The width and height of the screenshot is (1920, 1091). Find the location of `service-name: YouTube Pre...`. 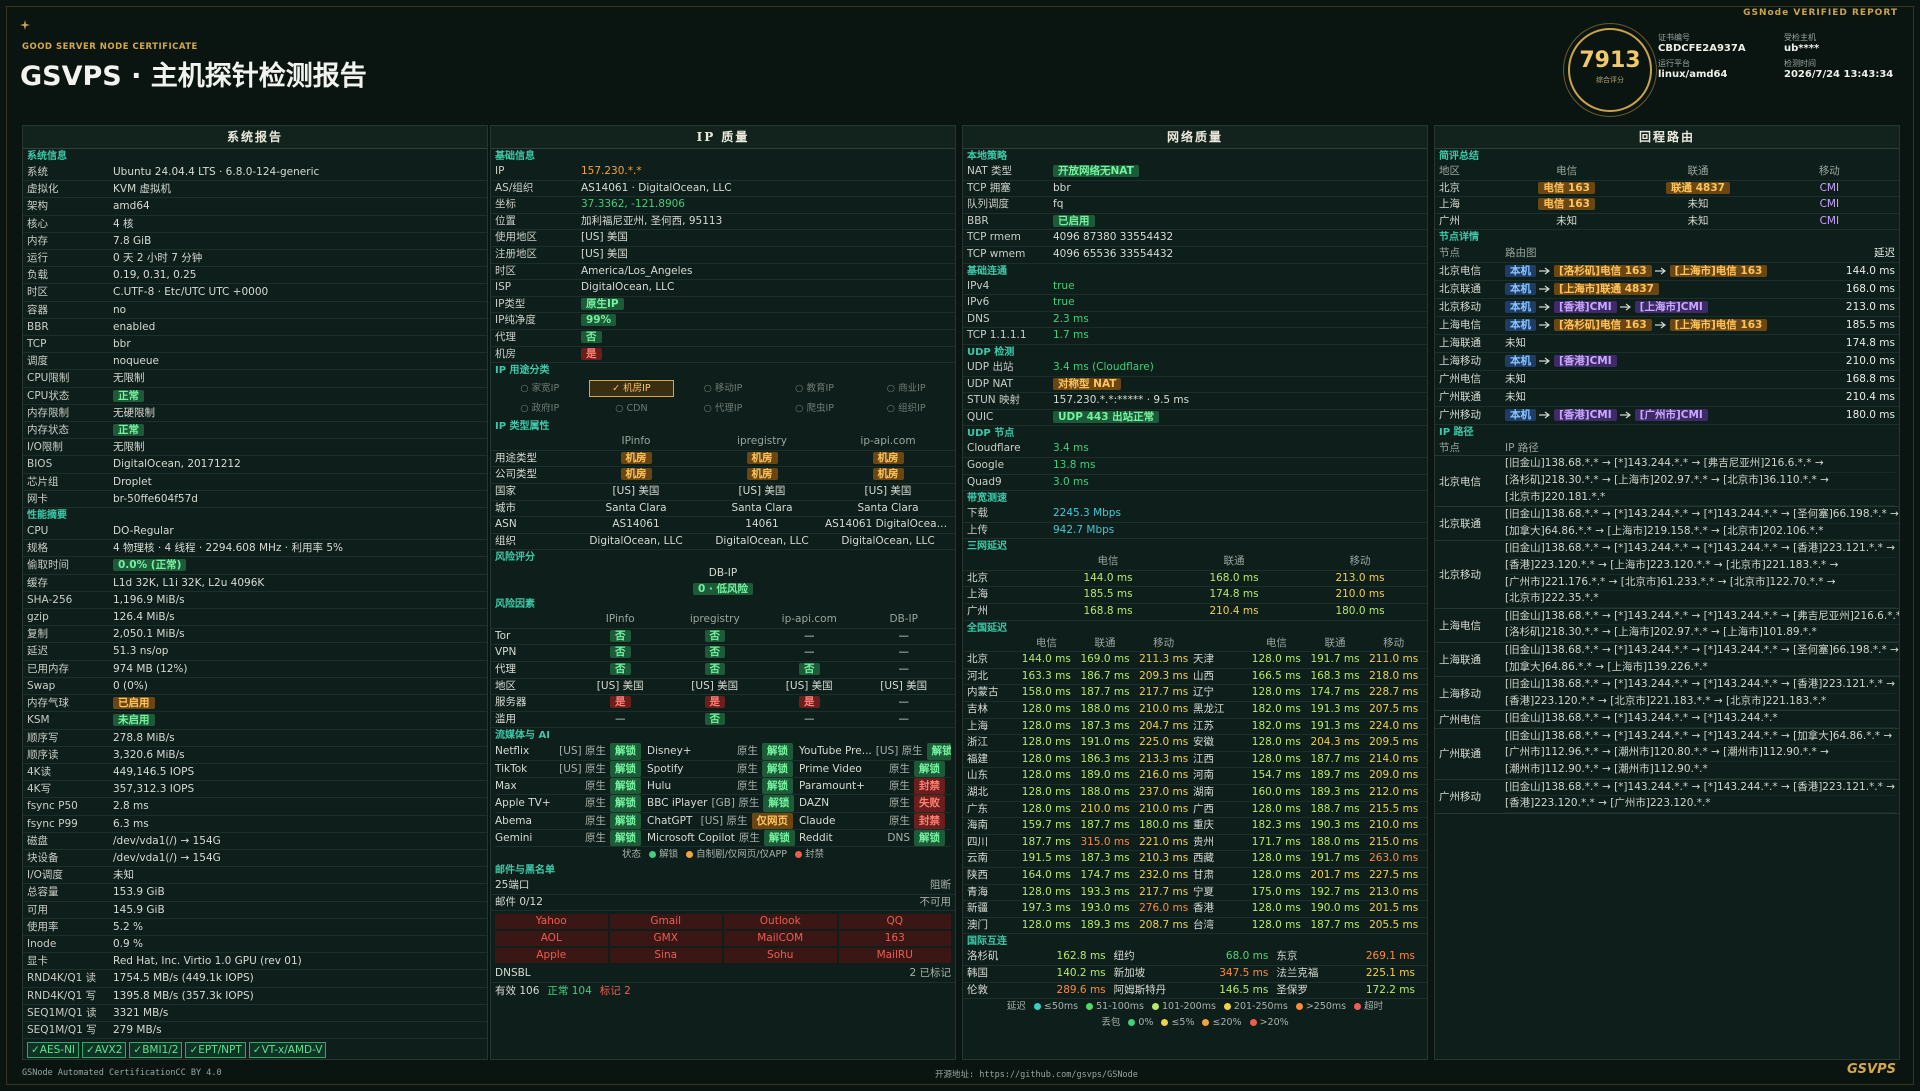

service-name: YouTube Pre... is located at coordinates (835, 751).